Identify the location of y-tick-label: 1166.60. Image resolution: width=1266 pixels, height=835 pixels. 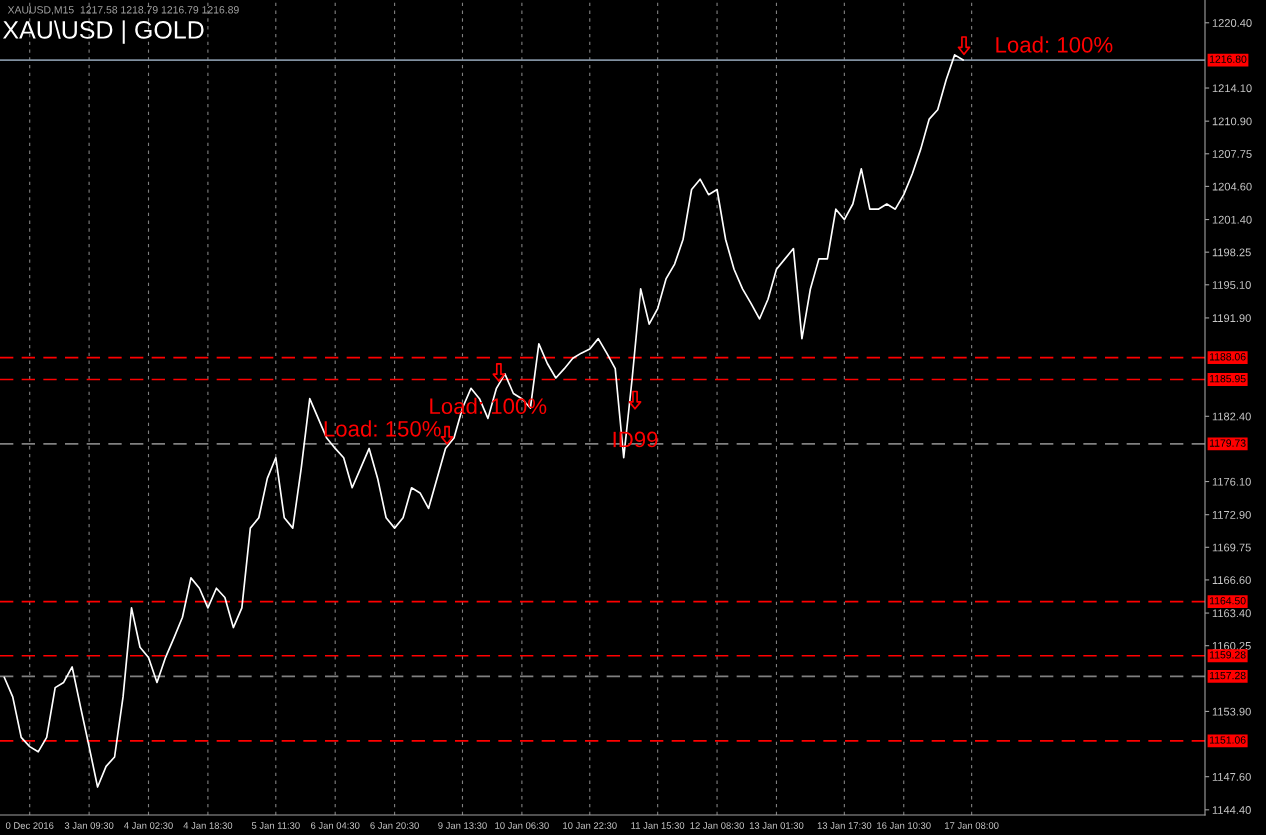
(1231, 580).